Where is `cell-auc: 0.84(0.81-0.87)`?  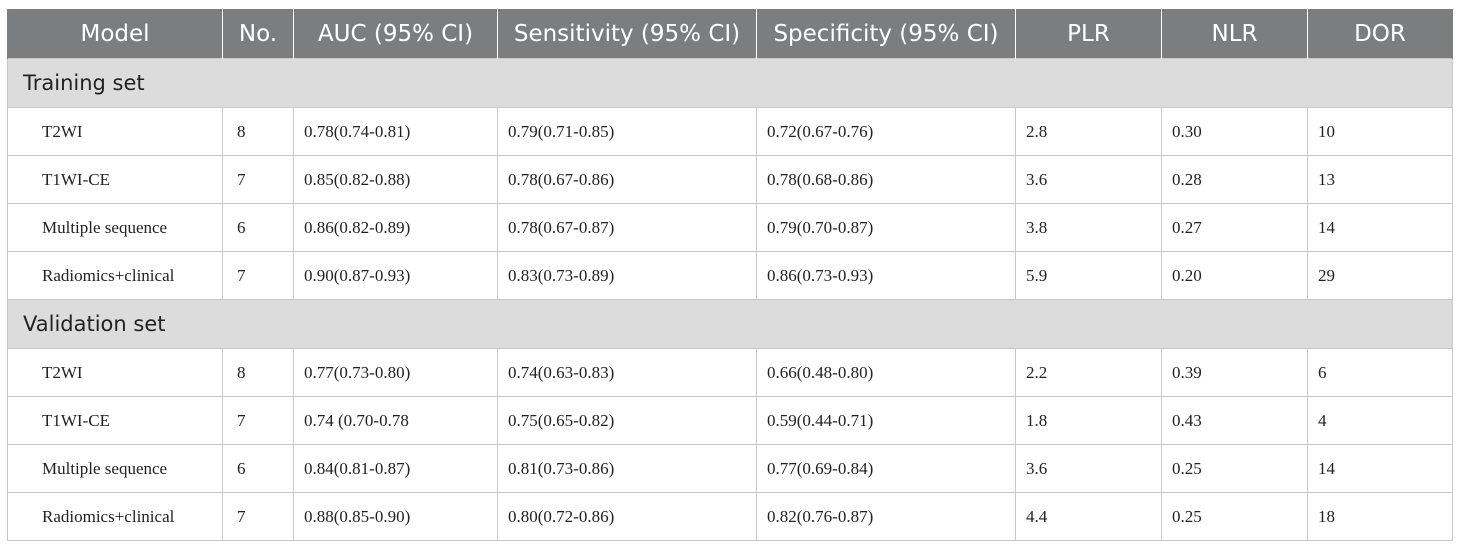 cell-auc: 0.84(0.81-0.87) is located at coordinates (395, 468).